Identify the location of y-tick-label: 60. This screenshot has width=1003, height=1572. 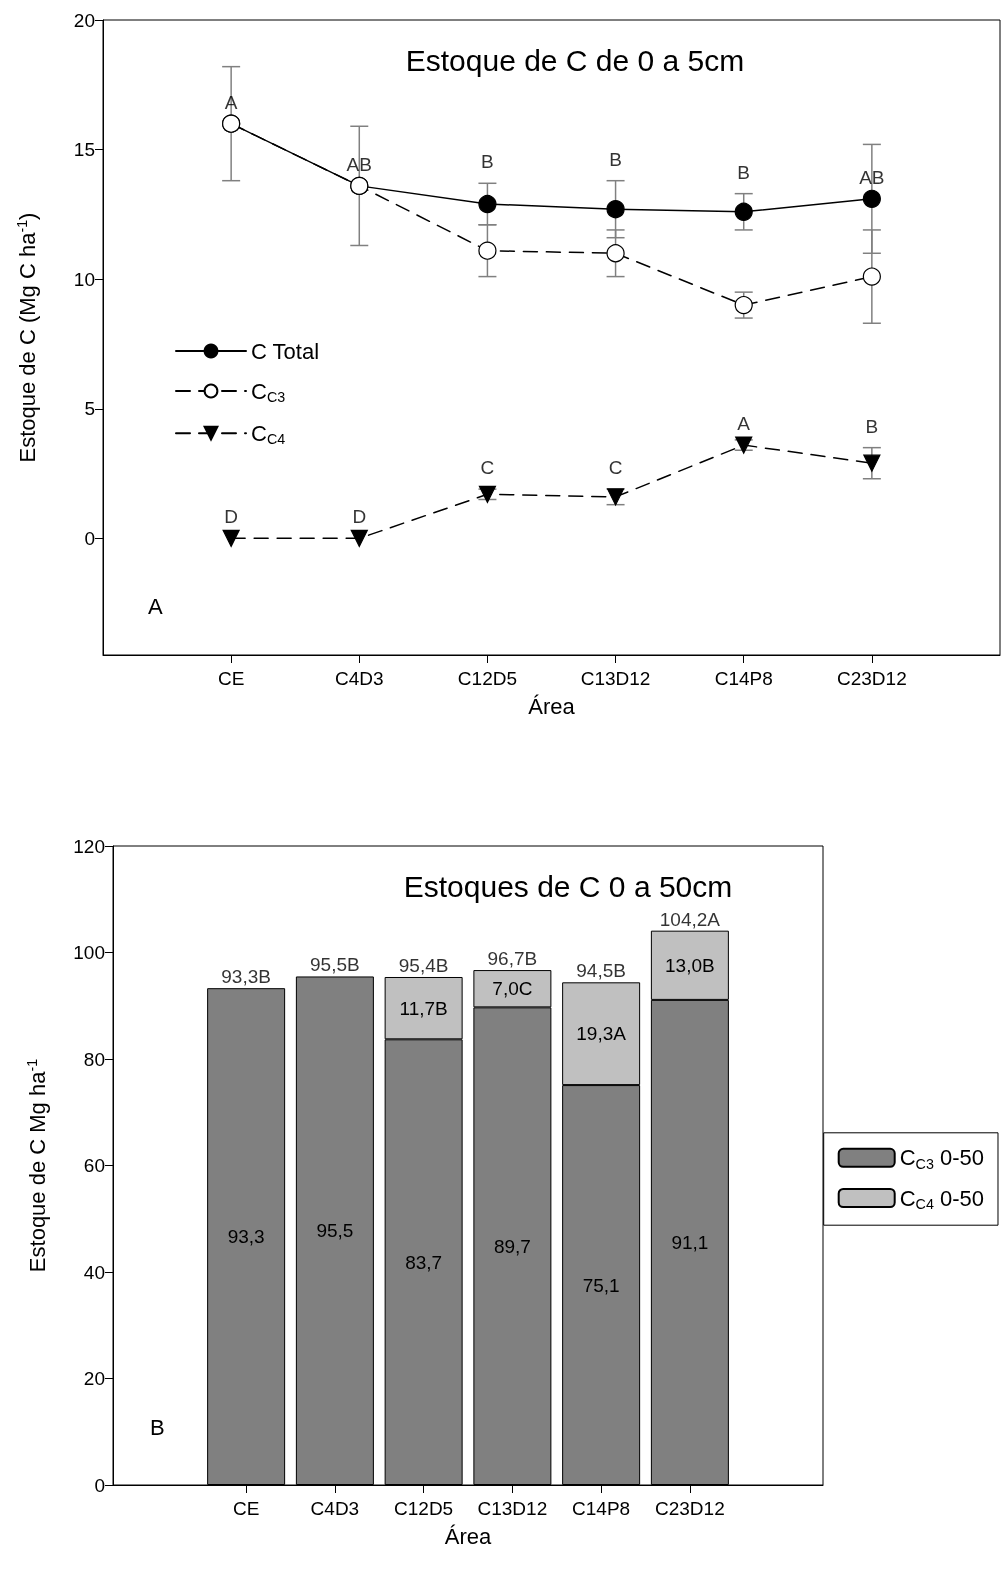
(94, 1165).